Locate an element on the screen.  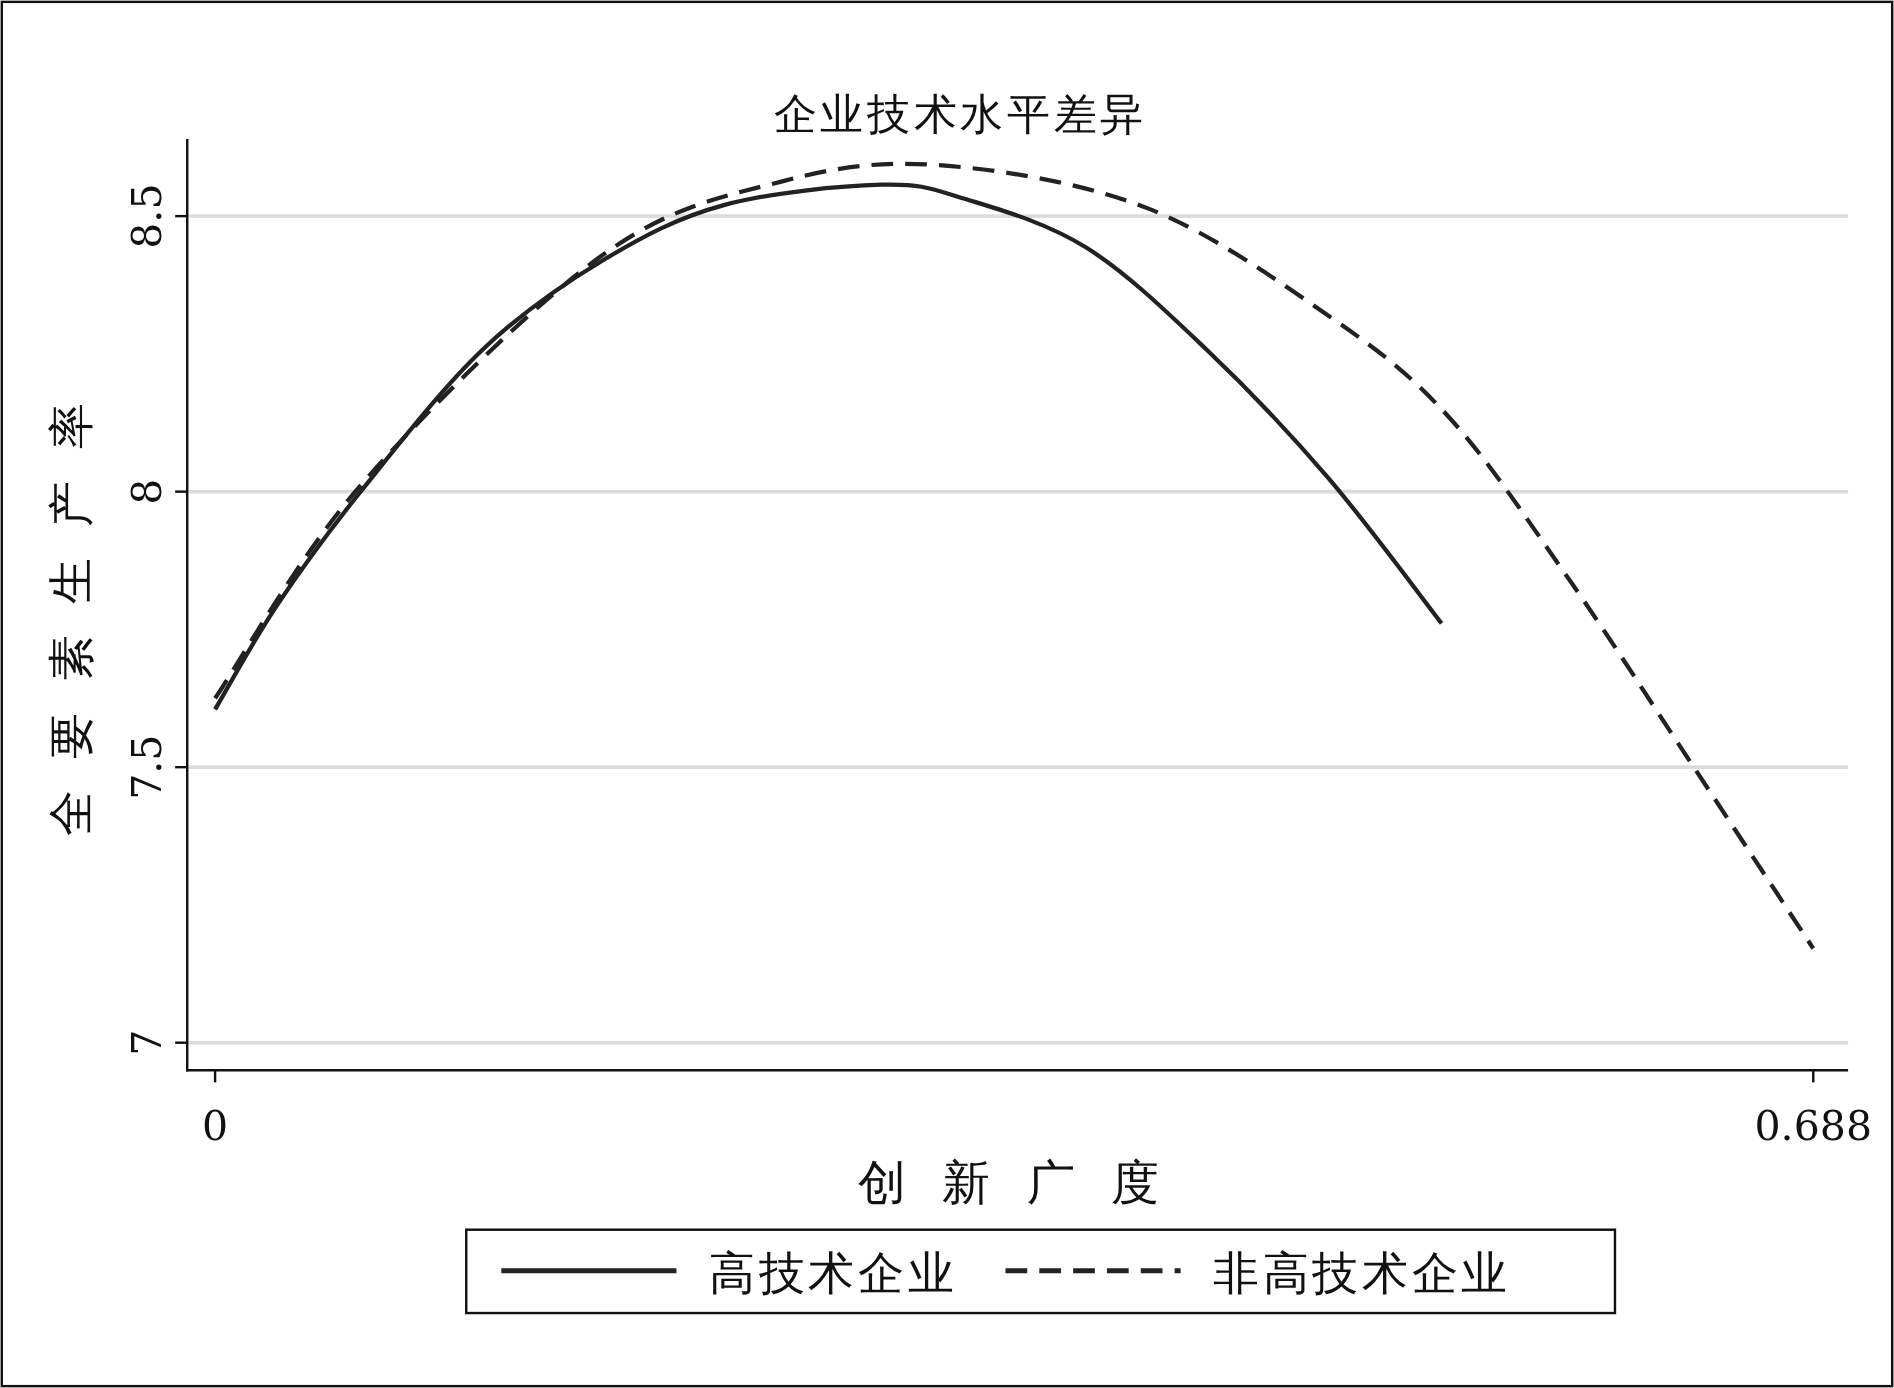
chart-title: 企业技术水平差异 is located at coordinates (960, 114).